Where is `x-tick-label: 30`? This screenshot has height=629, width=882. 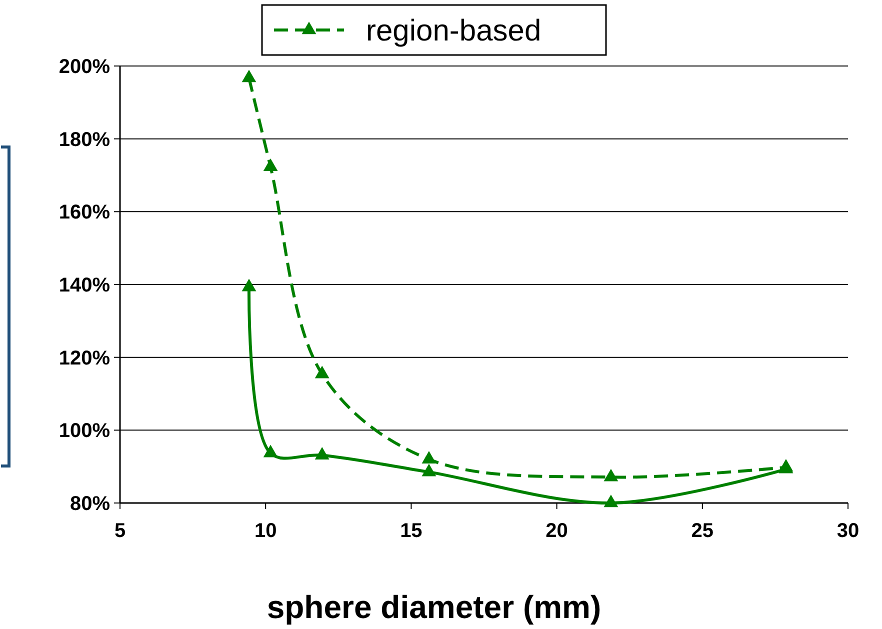 x-tick-label: 30 is located at coordinates (848, 531).